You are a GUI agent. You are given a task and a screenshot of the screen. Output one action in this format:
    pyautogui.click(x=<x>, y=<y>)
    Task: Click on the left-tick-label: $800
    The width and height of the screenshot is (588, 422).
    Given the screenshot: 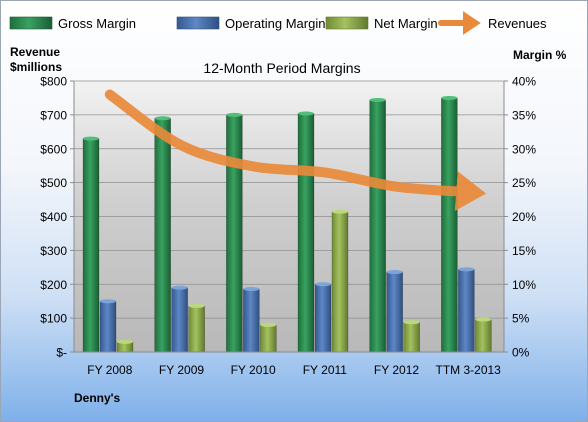 What is the action you would take?
    pyautogui.click(x=53, y=82)
    